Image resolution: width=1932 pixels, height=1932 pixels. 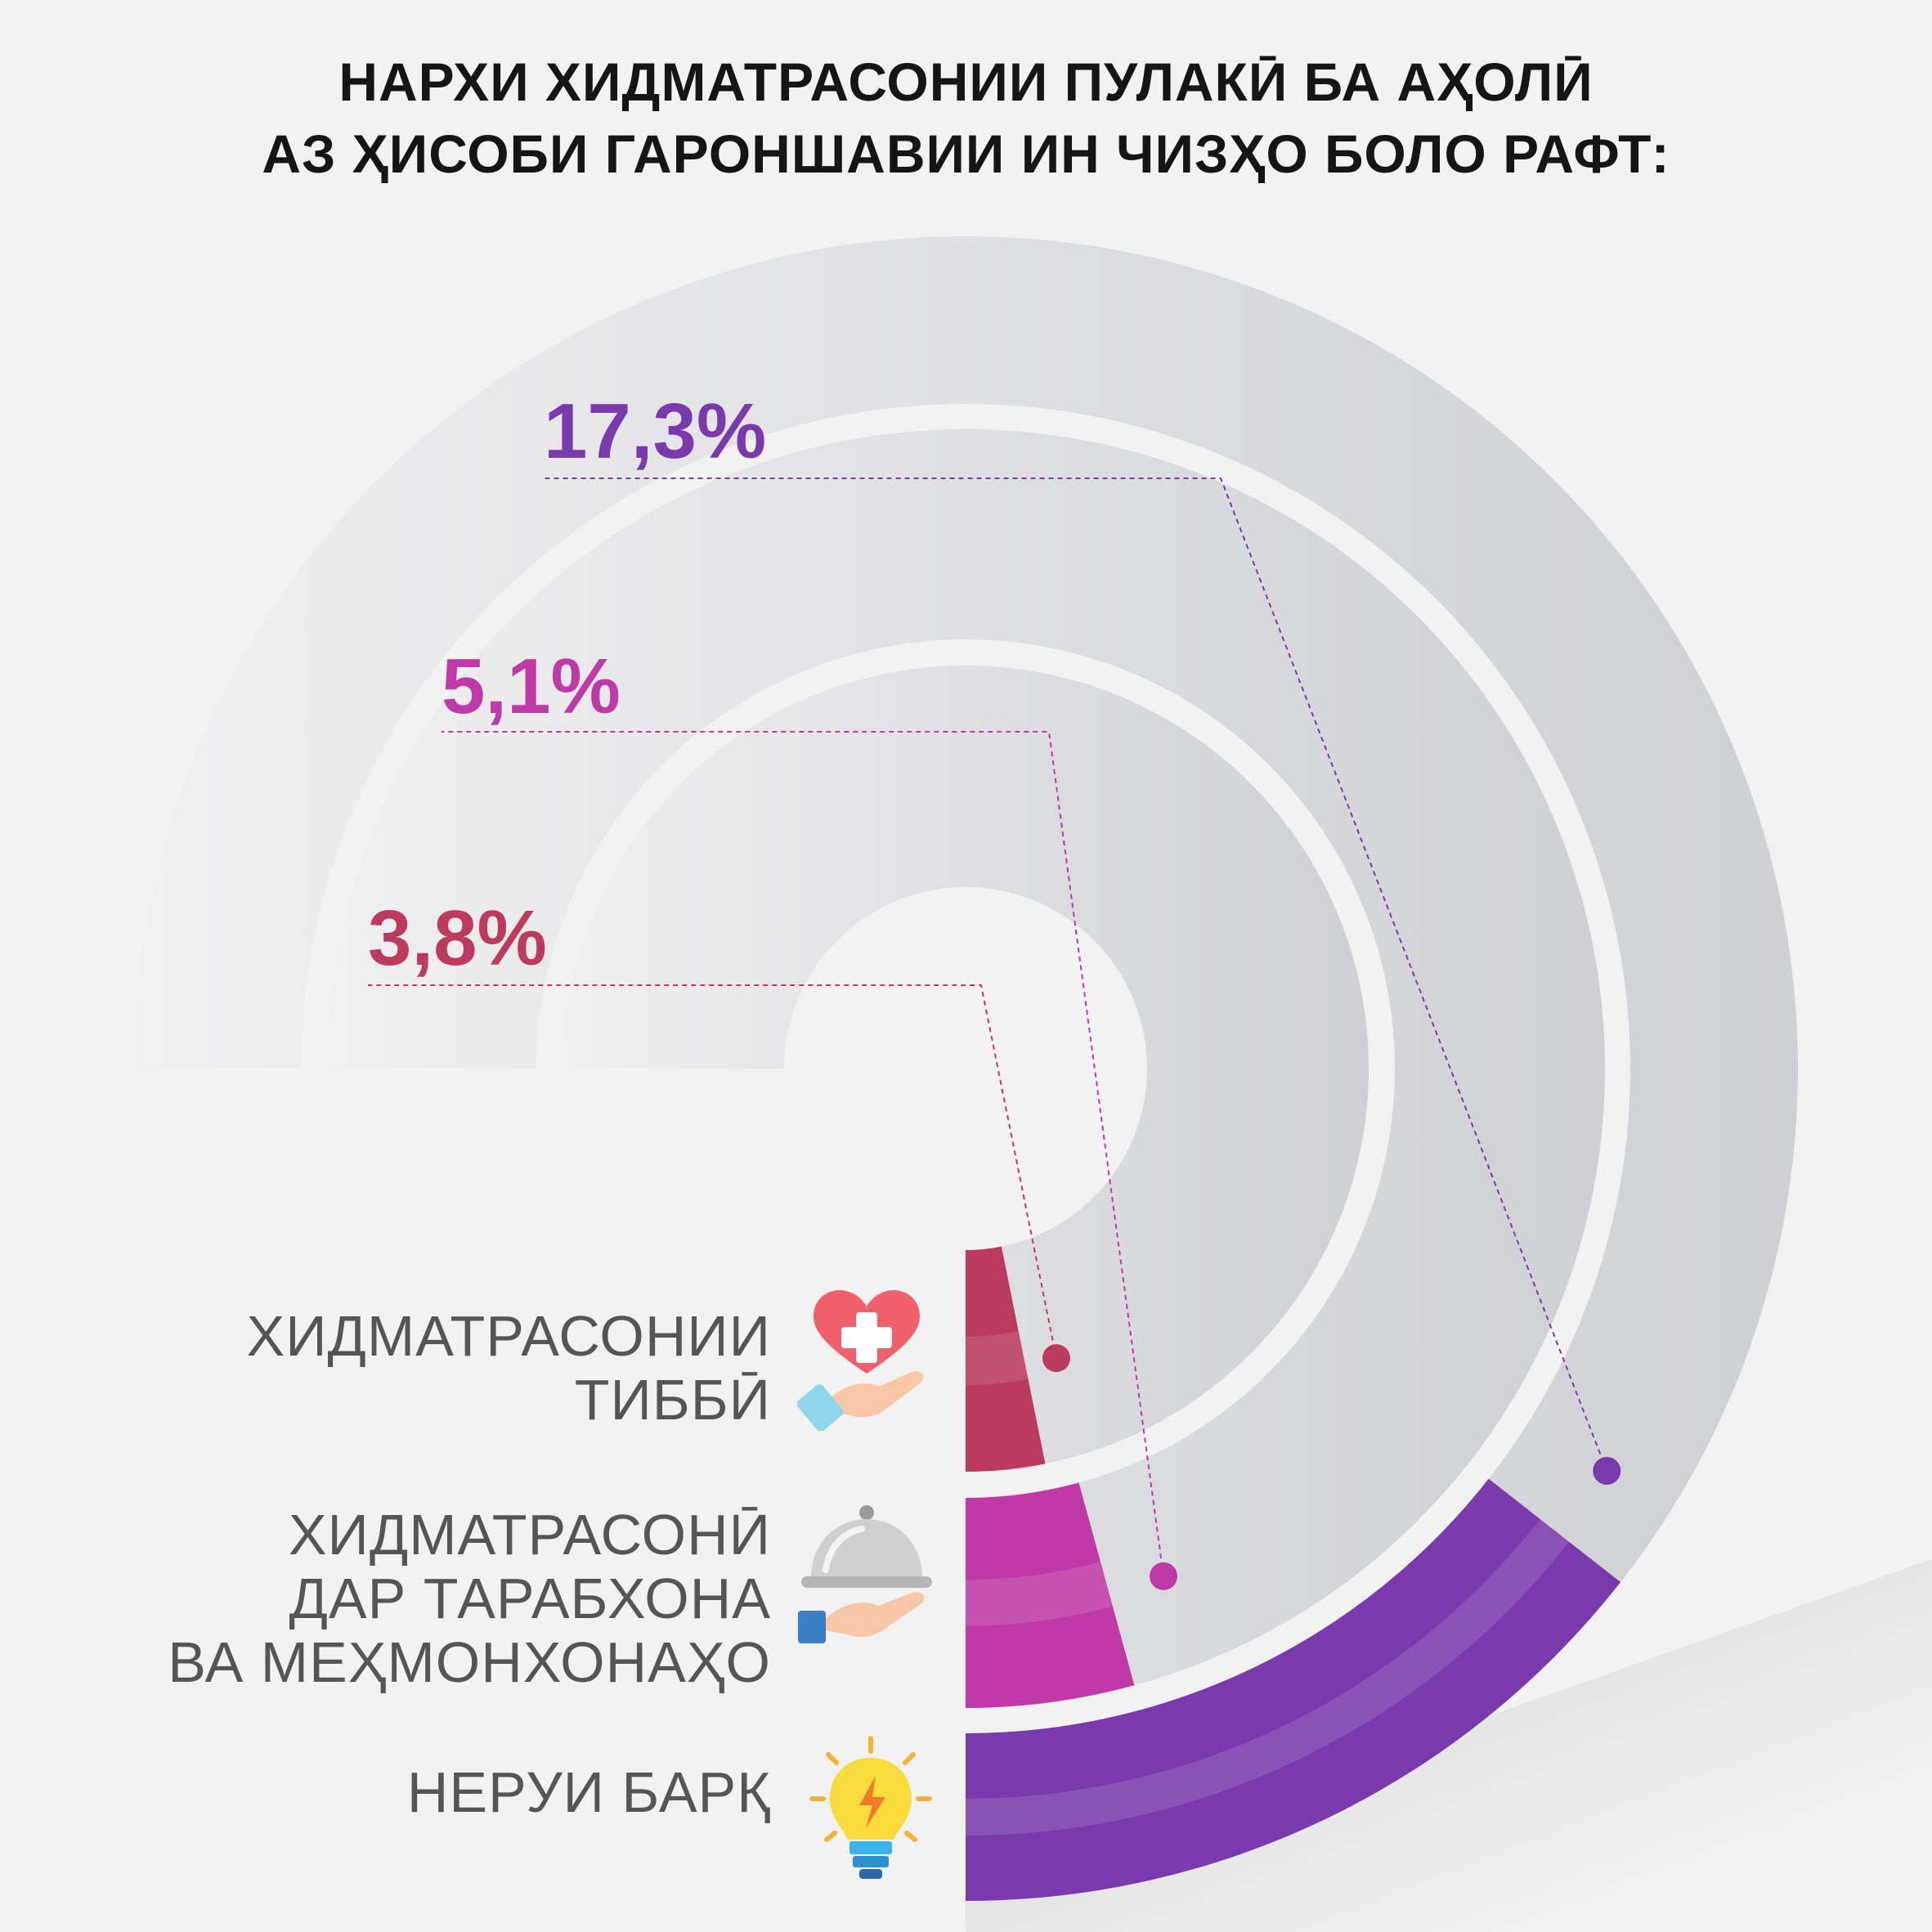 I want to click on chart-title-line-1: НАРХИ ХИДМАТРАСОНИИ ПУЛАКӢ БА АҲОЛӢ, so click(x=966, y=82).